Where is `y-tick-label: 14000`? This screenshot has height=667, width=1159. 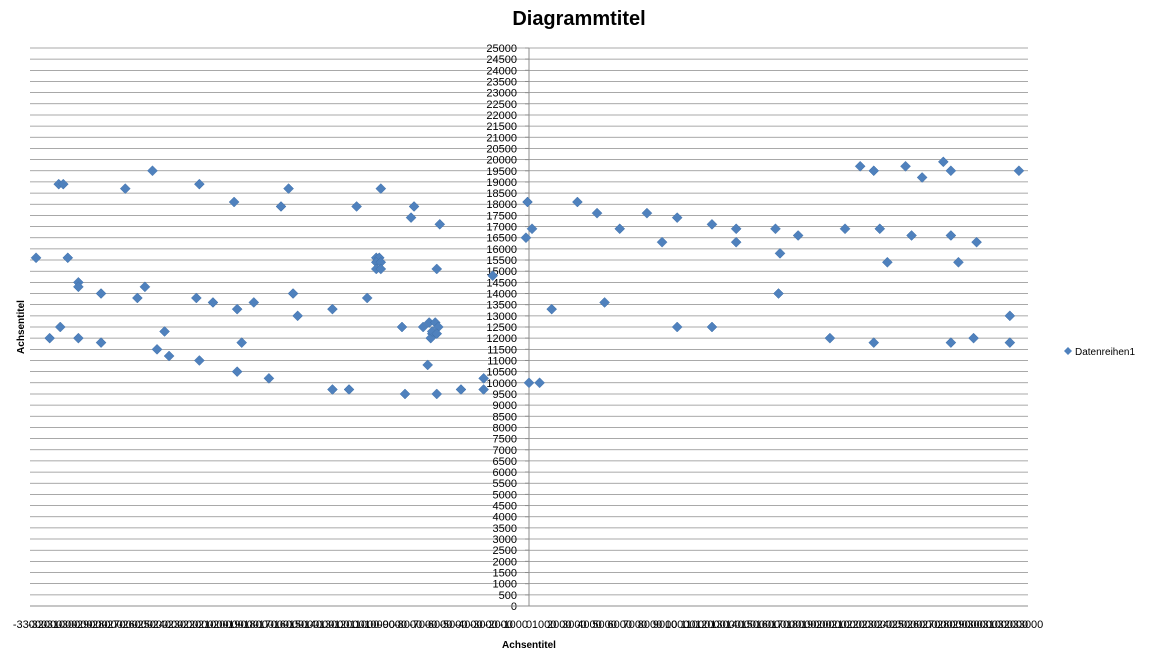
y-tick-label: 14000 is located at coordinates (501, 295).